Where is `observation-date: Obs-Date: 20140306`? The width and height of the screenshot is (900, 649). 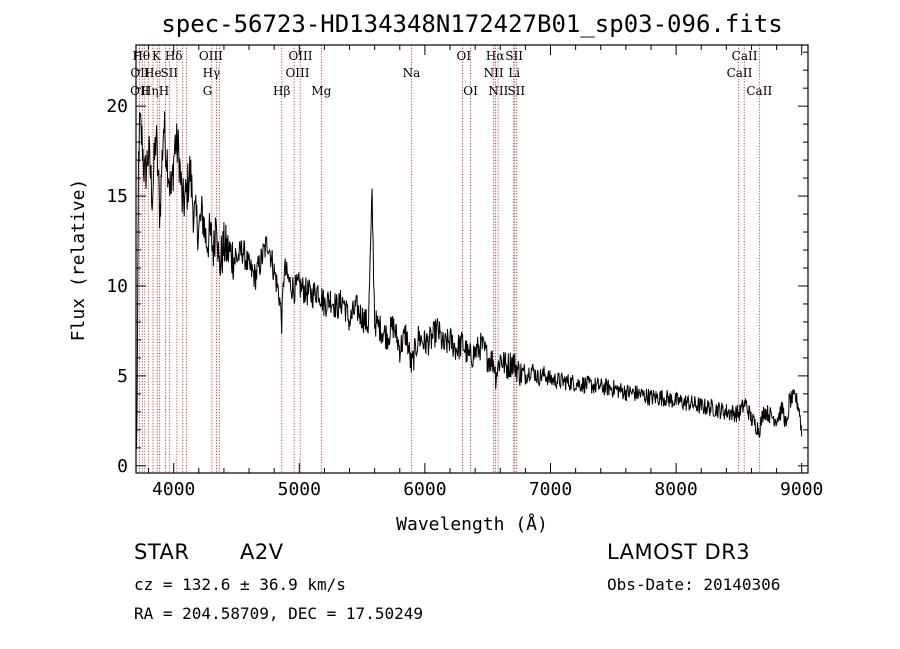
observation-date: Obs-Date: 20140306 is located at coordinates (694, 584).